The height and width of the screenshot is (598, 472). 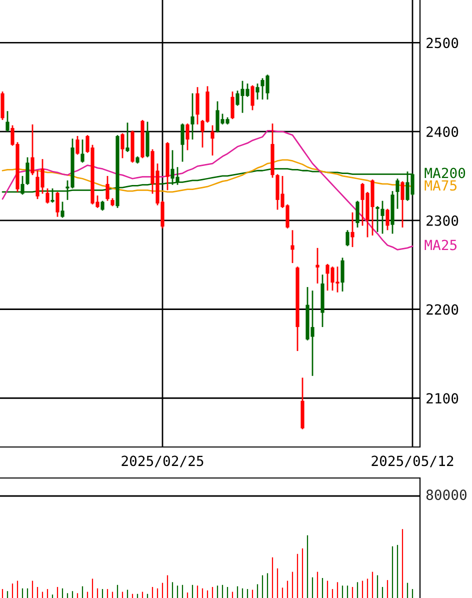 What do you see at coordinates (442, 398) in the screenshot?
I see `y-tick-label: 2100` at bounding box center [442, 398].